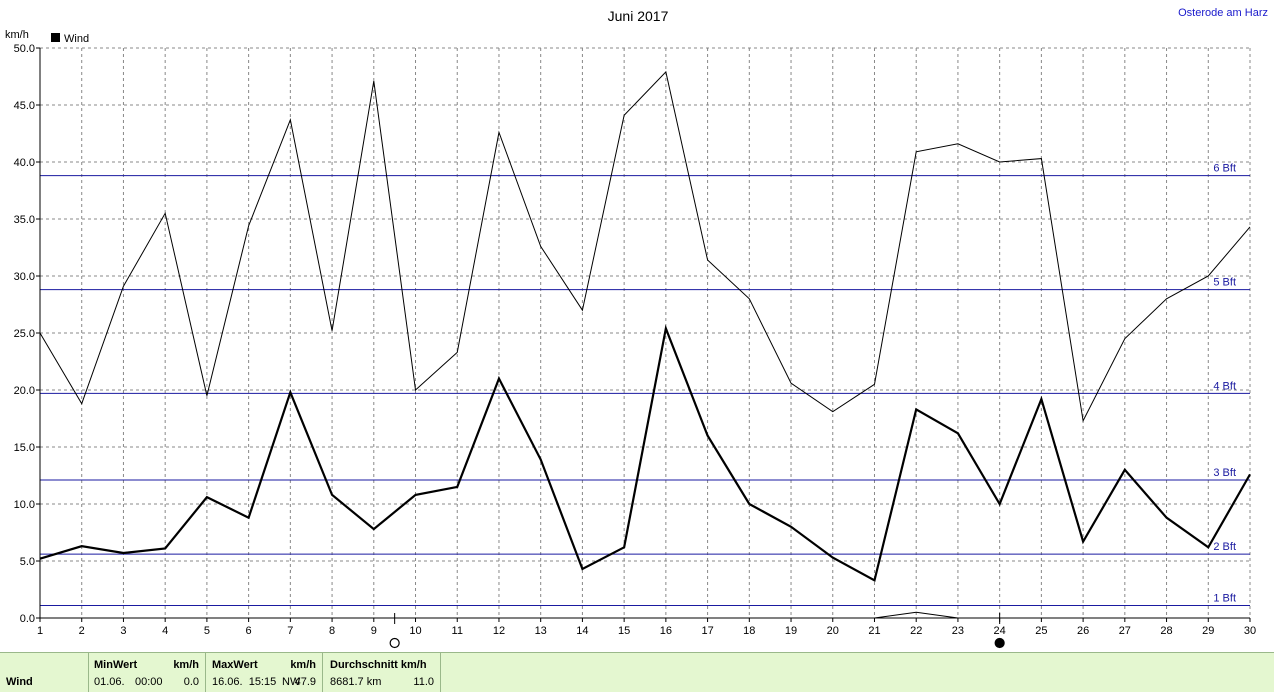  What do you see at coordinates (290, 631) in the screenshot?
I see `x-tick-label: 7` at bounding box center [290, 631].